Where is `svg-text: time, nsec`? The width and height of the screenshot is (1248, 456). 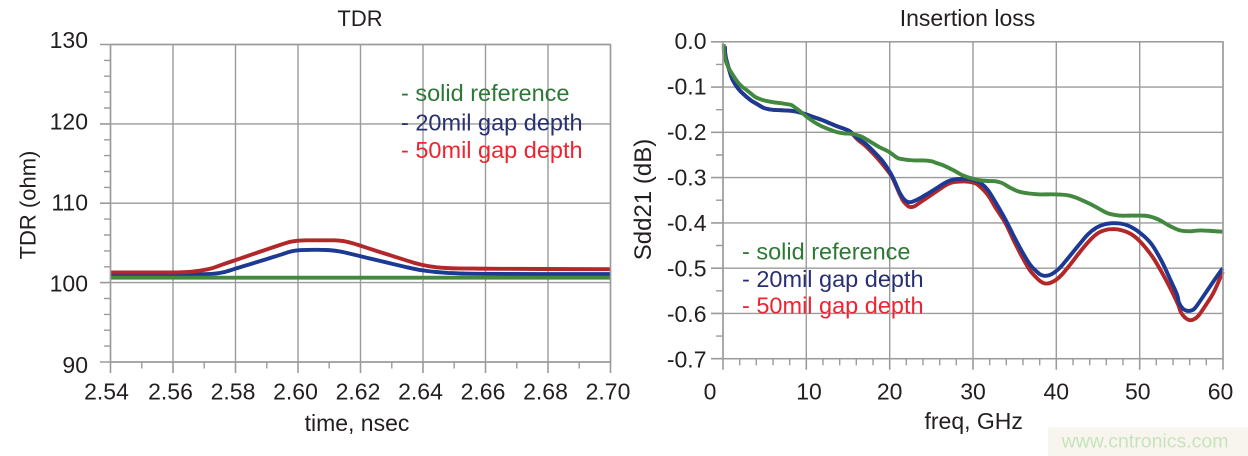 svg-text: time, nsec is located at coordinates (357, 423).